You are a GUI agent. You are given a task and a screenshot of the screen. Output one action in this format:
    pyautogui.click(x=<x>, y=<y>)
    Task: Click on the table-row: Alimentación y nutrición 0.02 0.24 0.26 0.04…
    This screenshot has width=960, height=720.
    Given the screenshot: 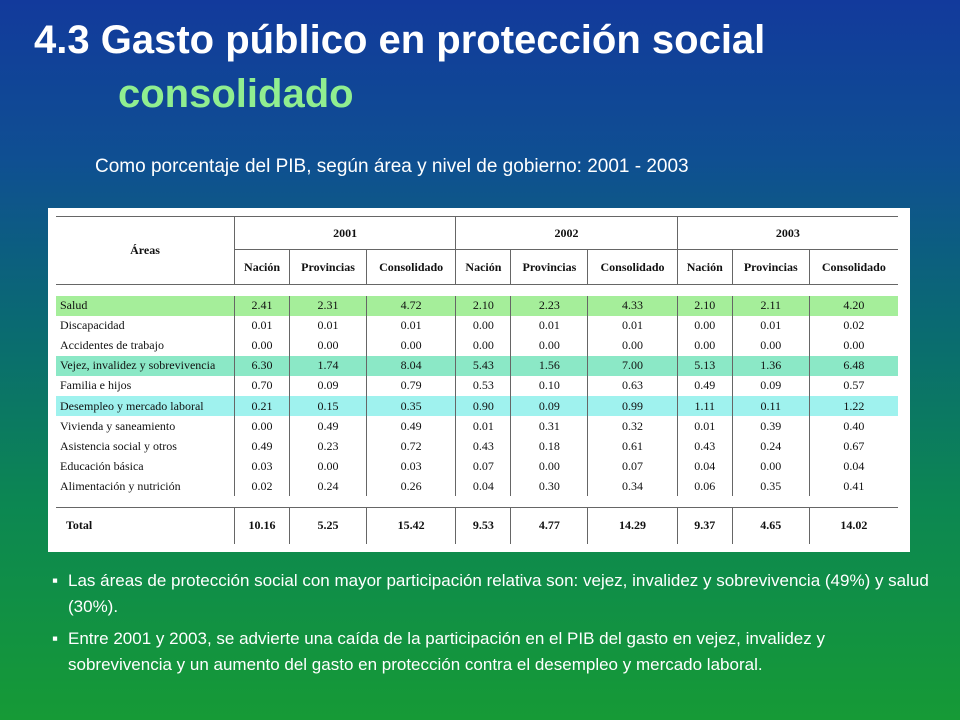 What is the action you would take?
    pyautogui.click(x=477, y=486)
    